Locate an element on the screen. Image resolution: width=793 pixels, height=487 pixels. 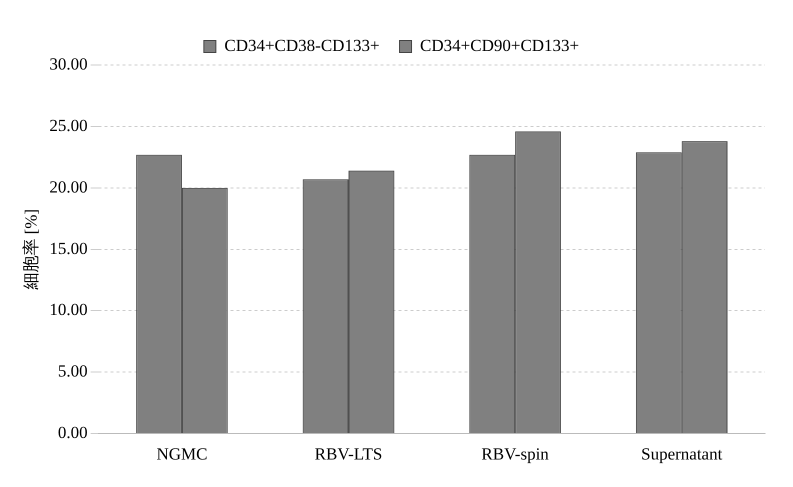
y-tick-label: 5.00 is located at coordinates (73, 371).